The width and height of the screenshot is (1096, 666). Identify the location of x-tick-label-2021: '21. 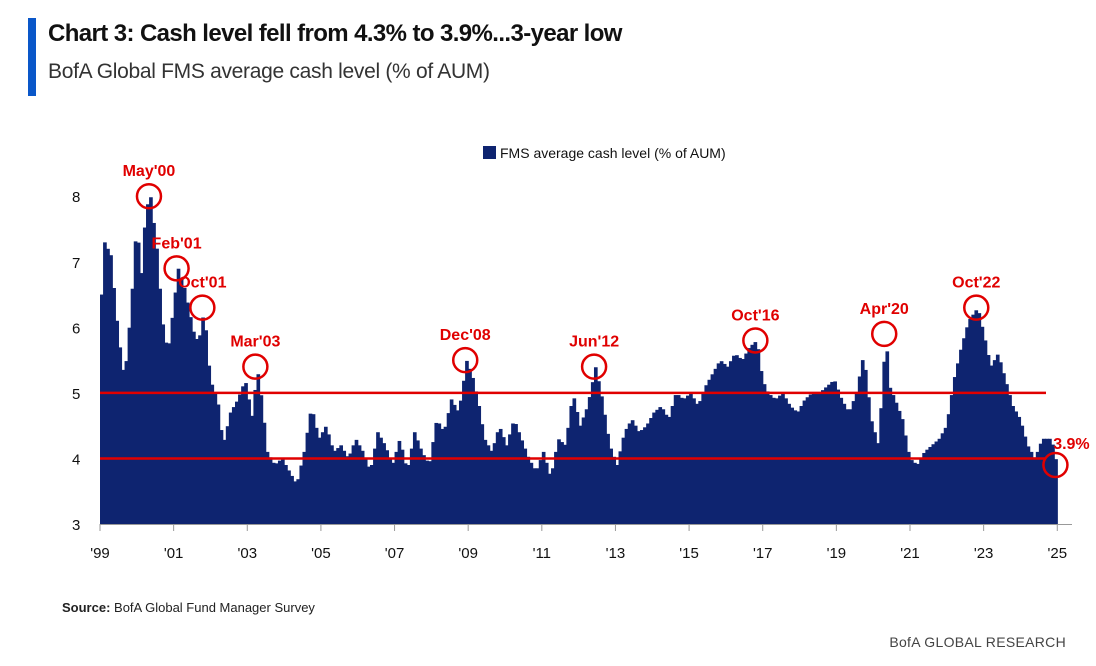
(910, 553).